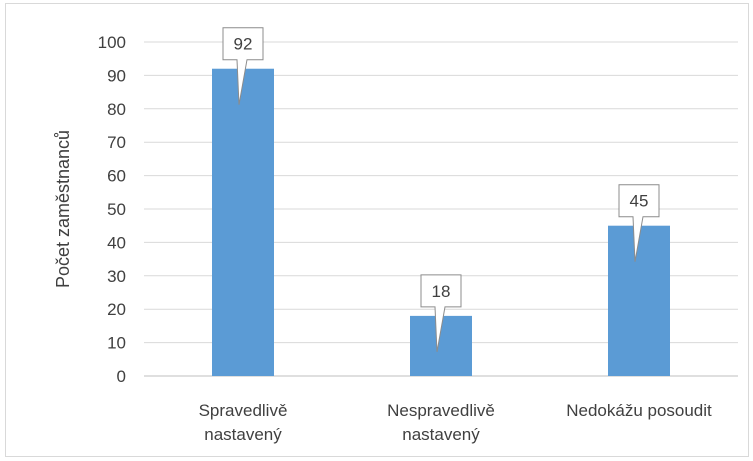  What do you see at coordinates (116, 309) in the screenshot?
I see `y-tick-label: 20` at bounding box center [116, 309].